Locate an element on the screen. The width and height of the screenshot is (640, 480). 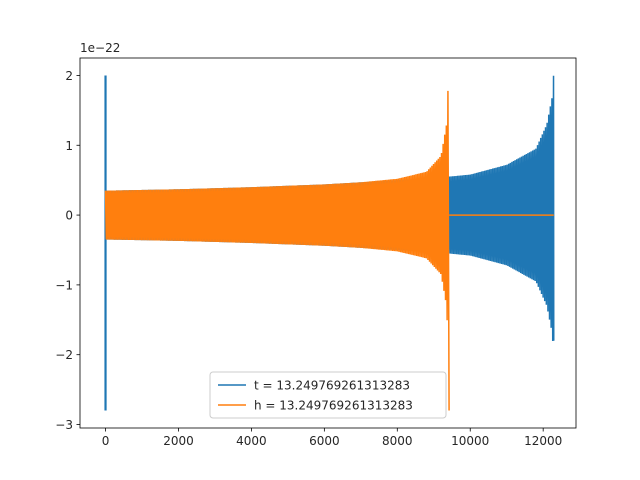
y-tick-label: 0 is located at coordinates (69, 216).